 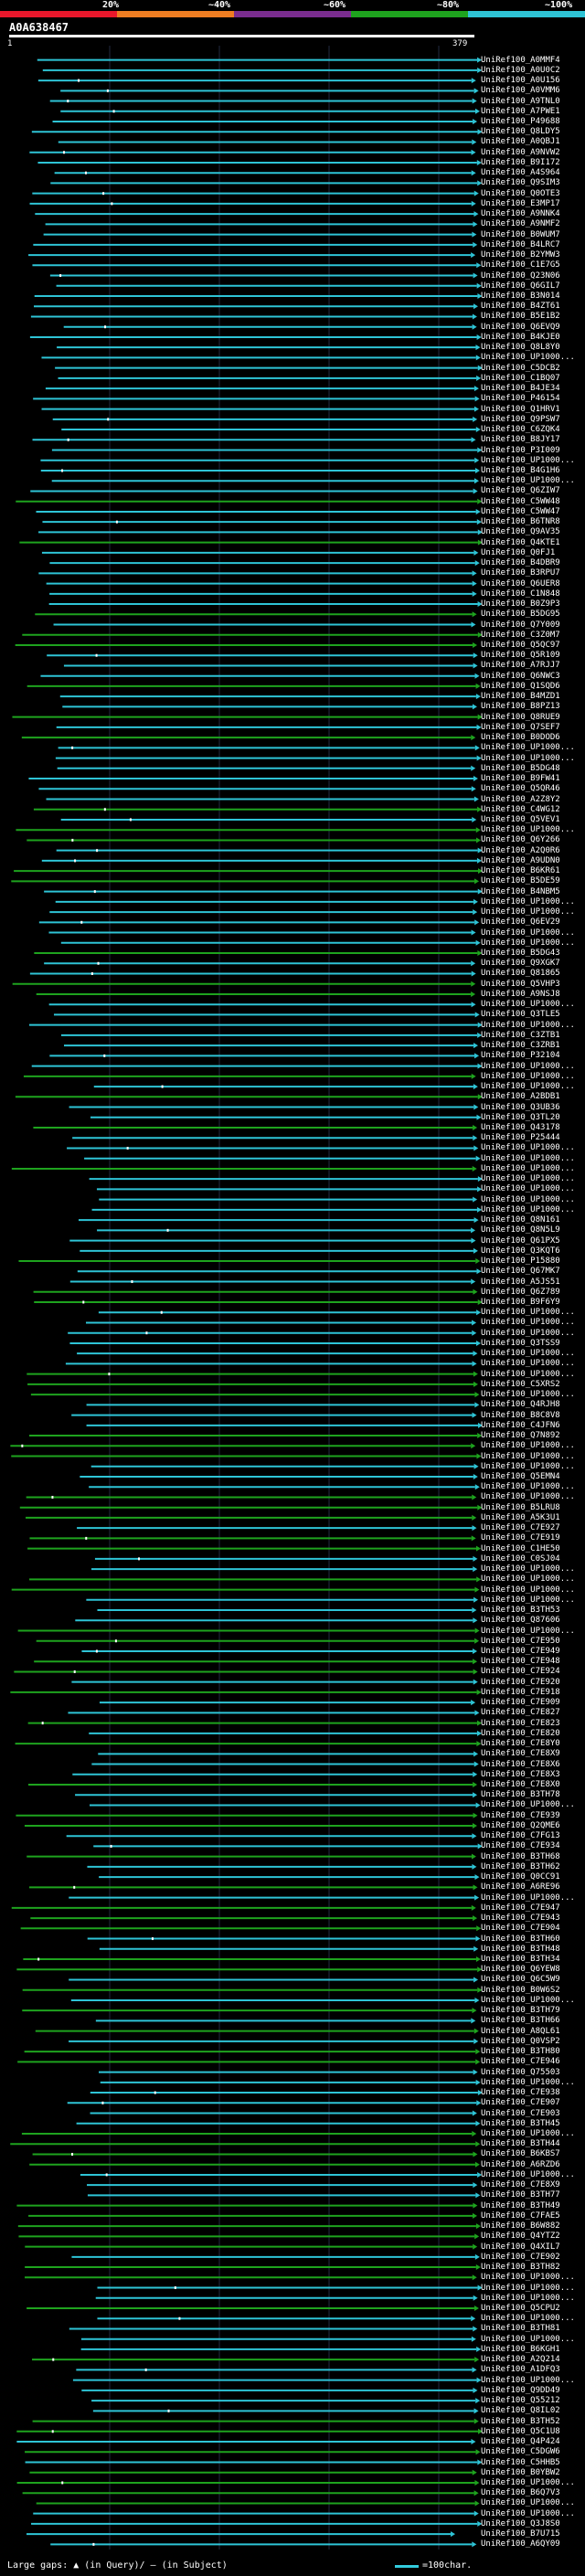 What do you see at coordinates (520, 173) in the screenshot?
I see `hit-label: UniRef100_A4S964` at bounding box center [520, 173].